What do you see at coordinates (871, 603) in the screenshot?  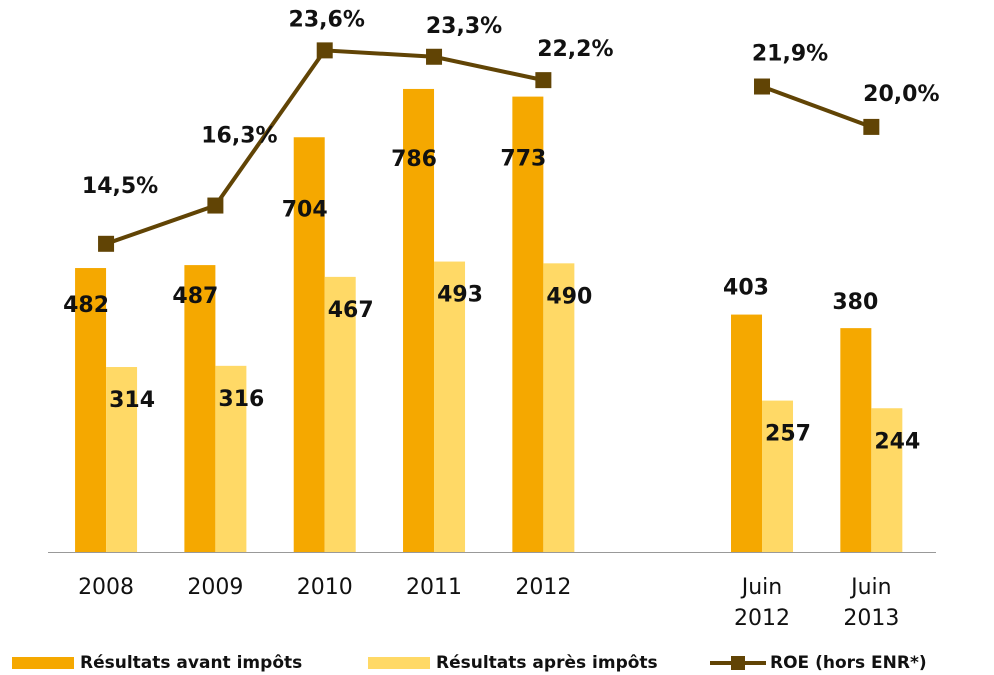 I see `x-tick-label: Juin 2013` at bounding box center [871, 603].